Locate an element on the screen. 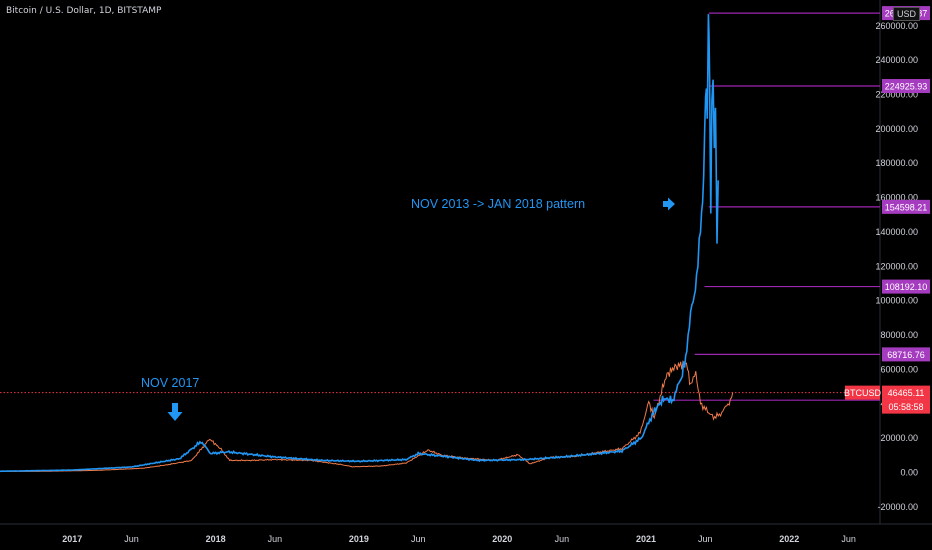  x-tick-label: 2017 is located at coordinates (72, 539).